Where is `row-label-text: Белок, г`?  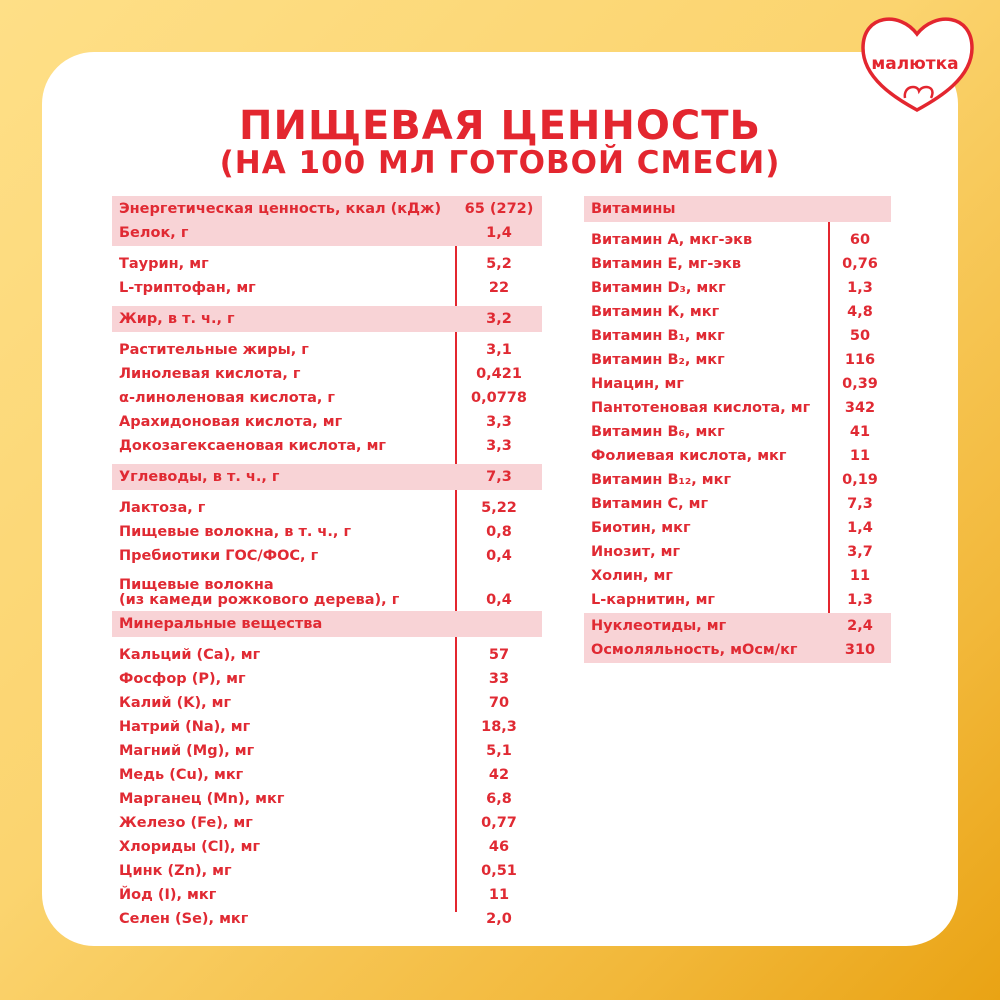 row-label-text: Белок, г is located at coordinates (154, 233).